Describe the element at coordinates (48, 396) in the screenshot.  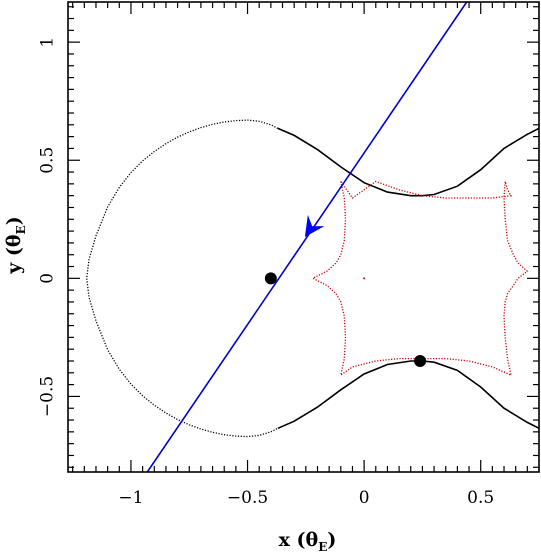
I see `y-tick-label: −0.5` at that location.